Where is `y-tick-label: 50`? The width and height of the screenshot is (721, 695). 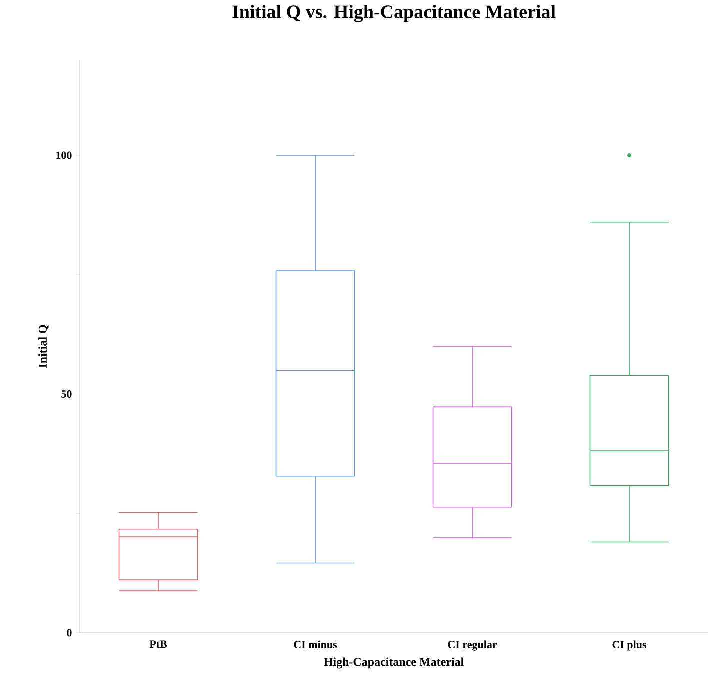
y-tick-label: 50 is located at coordinates (67, 394).